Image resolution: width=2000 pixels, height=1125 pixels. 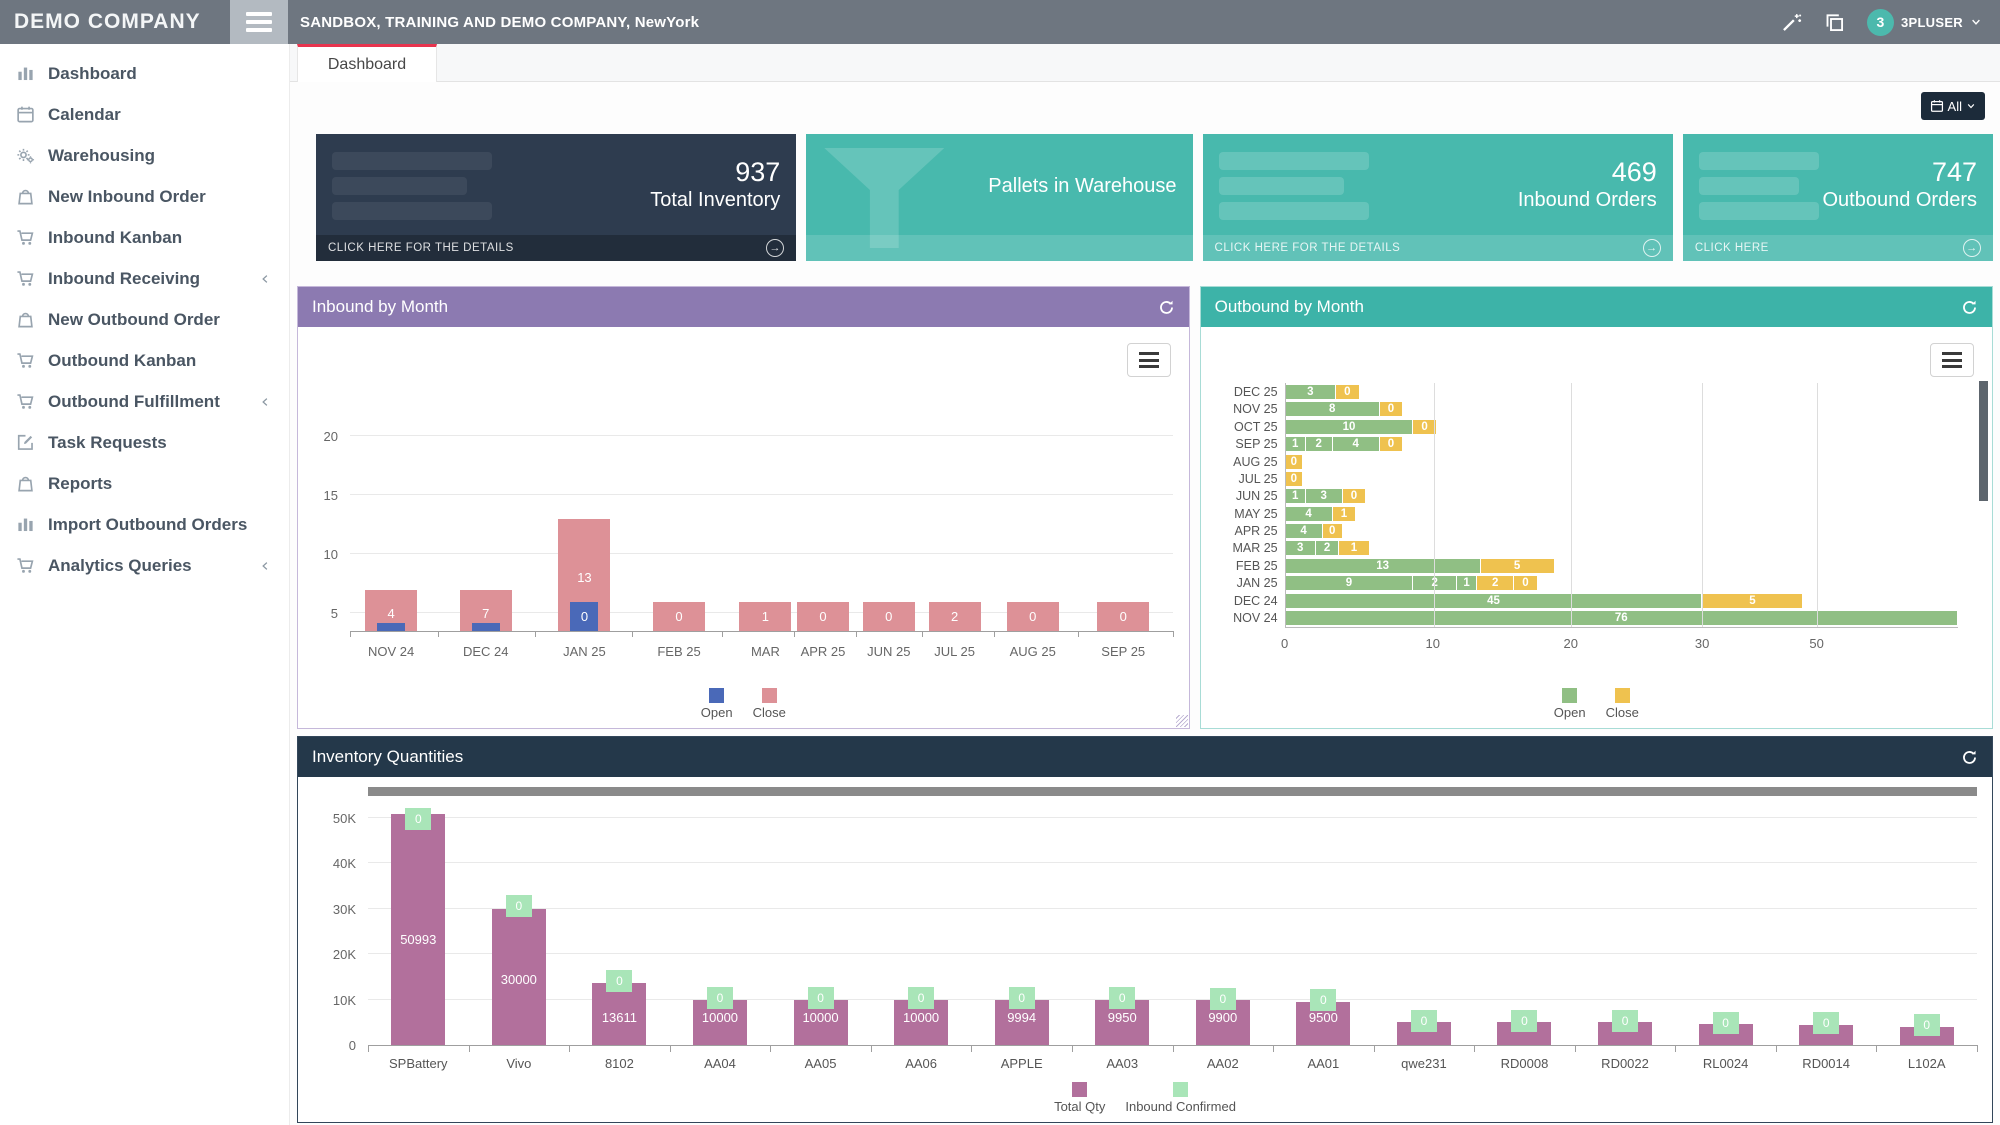 I want to click on sidebar-item-inbound-receiving: Inbound Receiving, so click(x=144, y=278).